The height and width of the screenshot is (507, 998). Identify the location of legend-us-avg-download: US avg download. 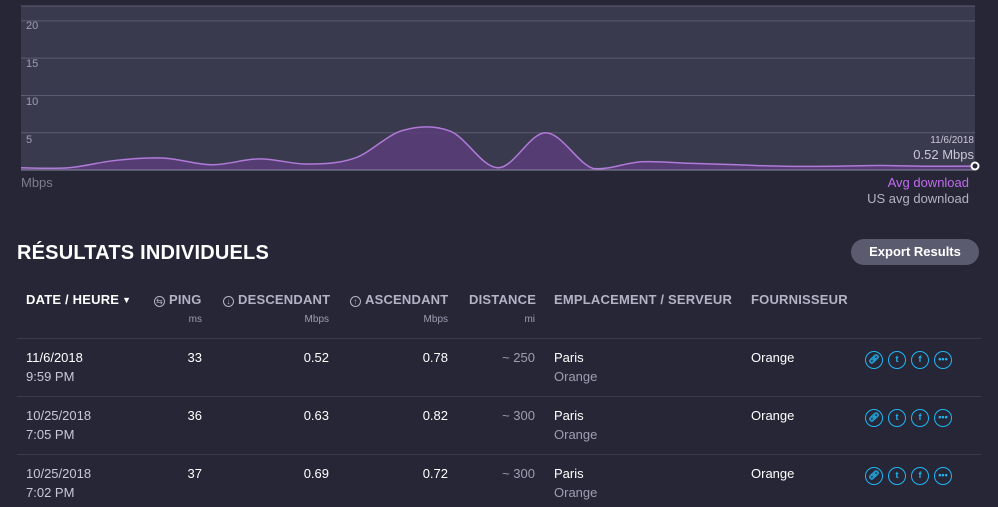
(918, 198).